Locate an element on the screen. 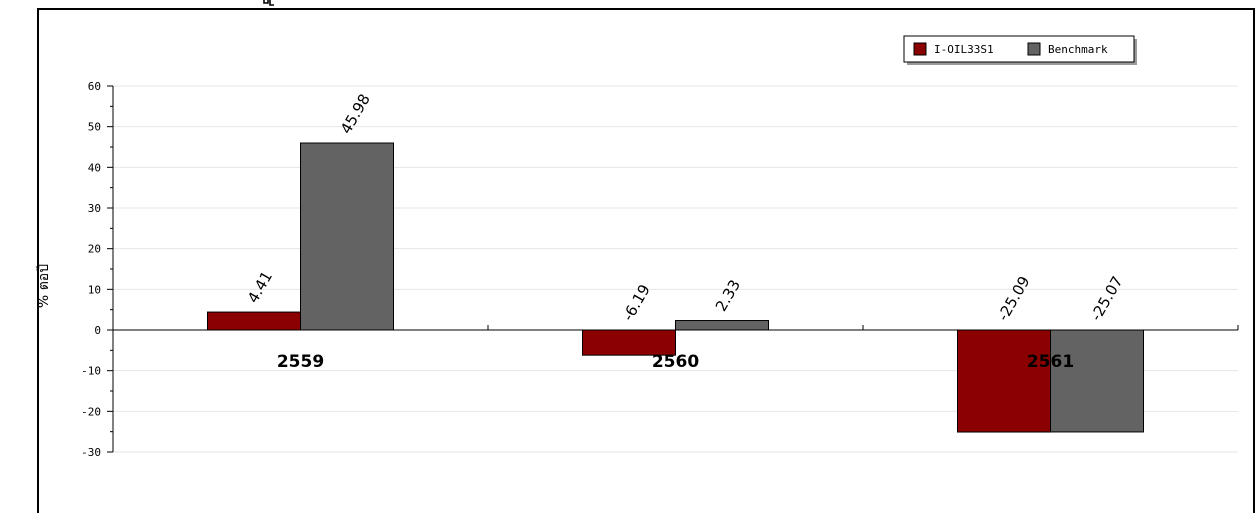 The width and height of the screenshot is (1257, 513). y-tick-label: 20 is located at coordinates (94, 249).